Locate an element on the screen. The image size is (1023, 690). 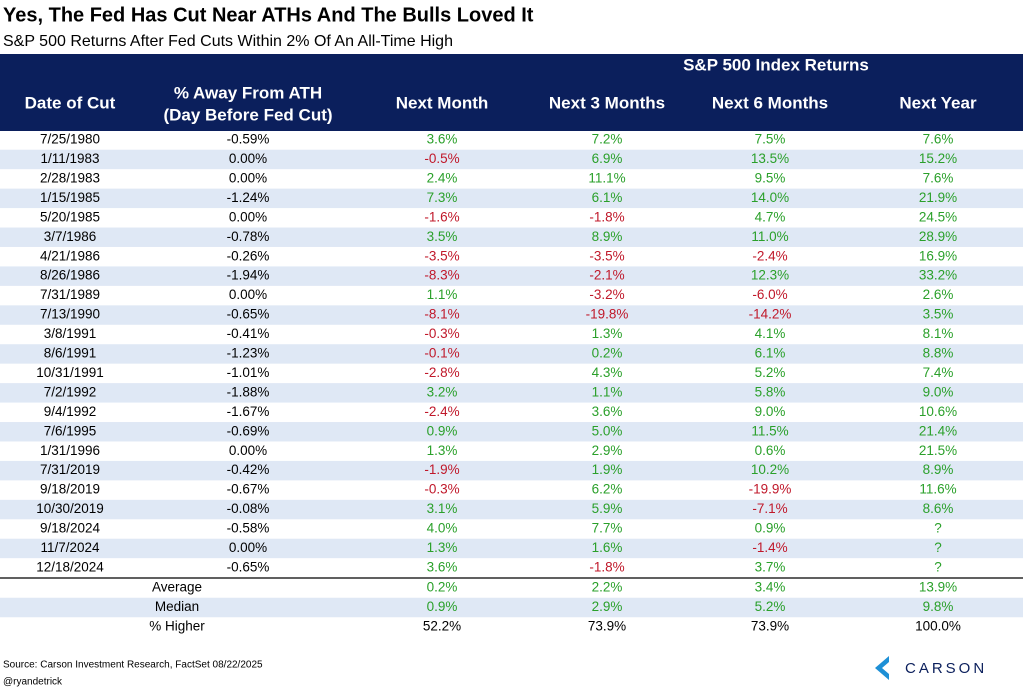
cell: -2.1% is located at coordinates (606, 275).